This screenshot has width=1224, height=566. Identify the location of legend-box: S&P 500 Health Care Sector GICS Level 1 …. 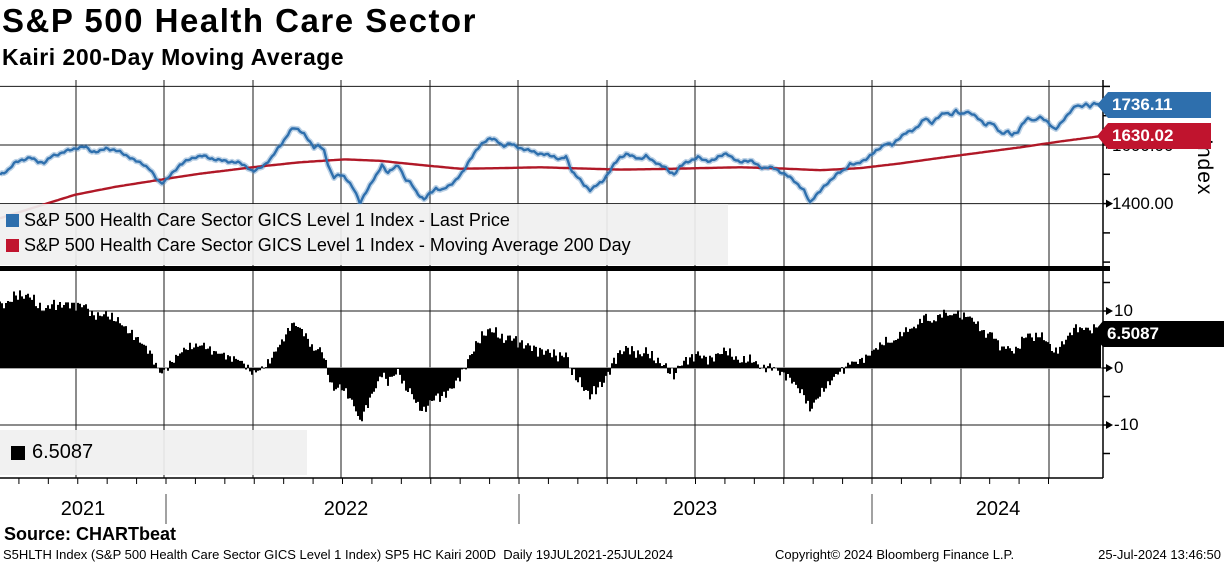
(364, 234).